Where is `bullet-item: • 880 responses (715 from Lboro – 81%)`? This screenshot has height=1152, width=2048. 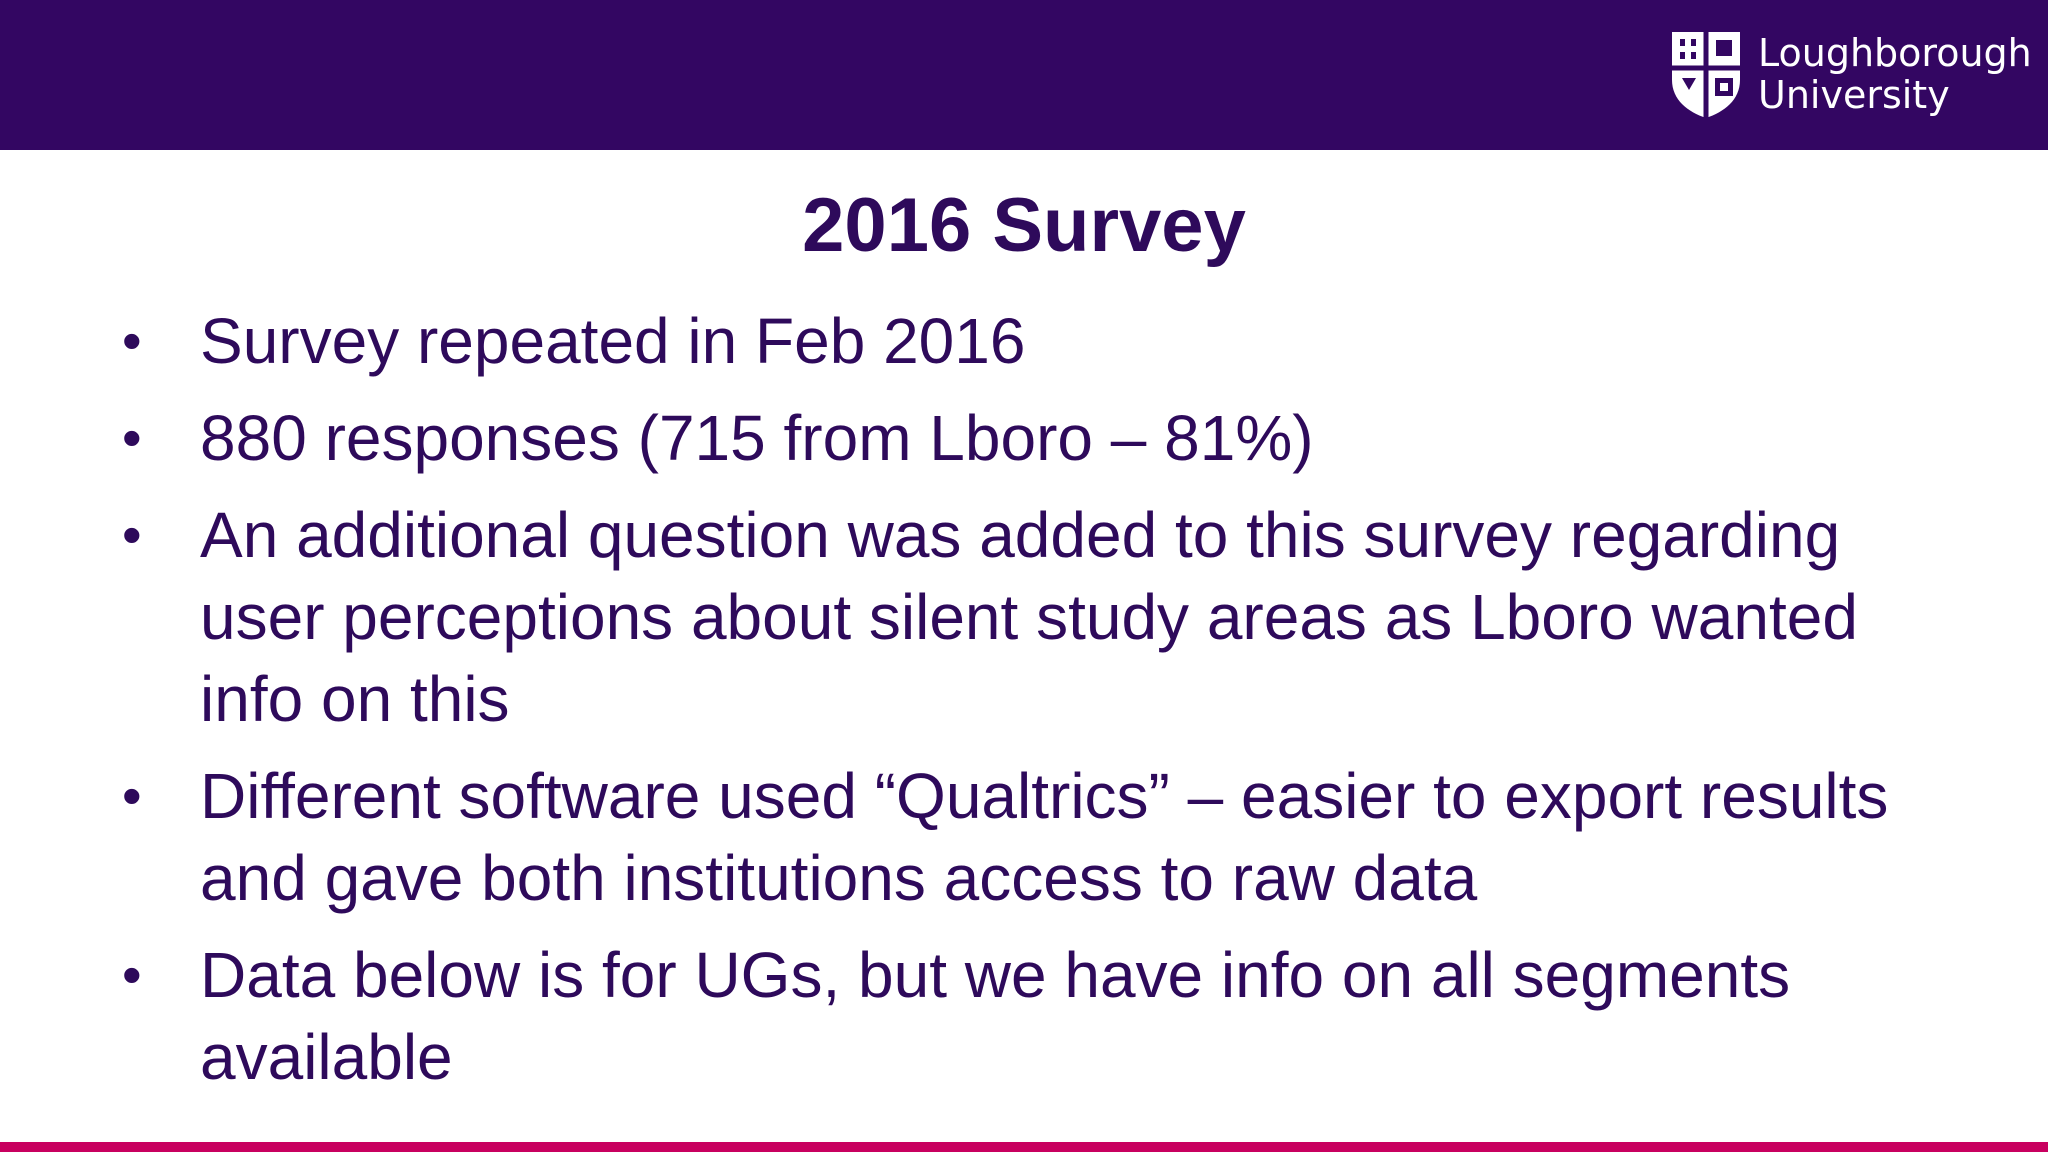 bullet-item: • 880 responses (715 from Lboro – 81%) is located at coordinates (1038, 438).